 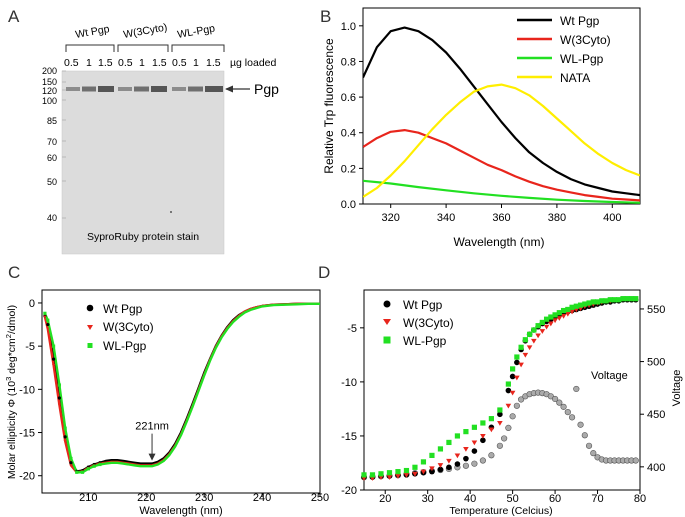 I want to click on y2-tick-label: 450, so click(x=656, y=415).